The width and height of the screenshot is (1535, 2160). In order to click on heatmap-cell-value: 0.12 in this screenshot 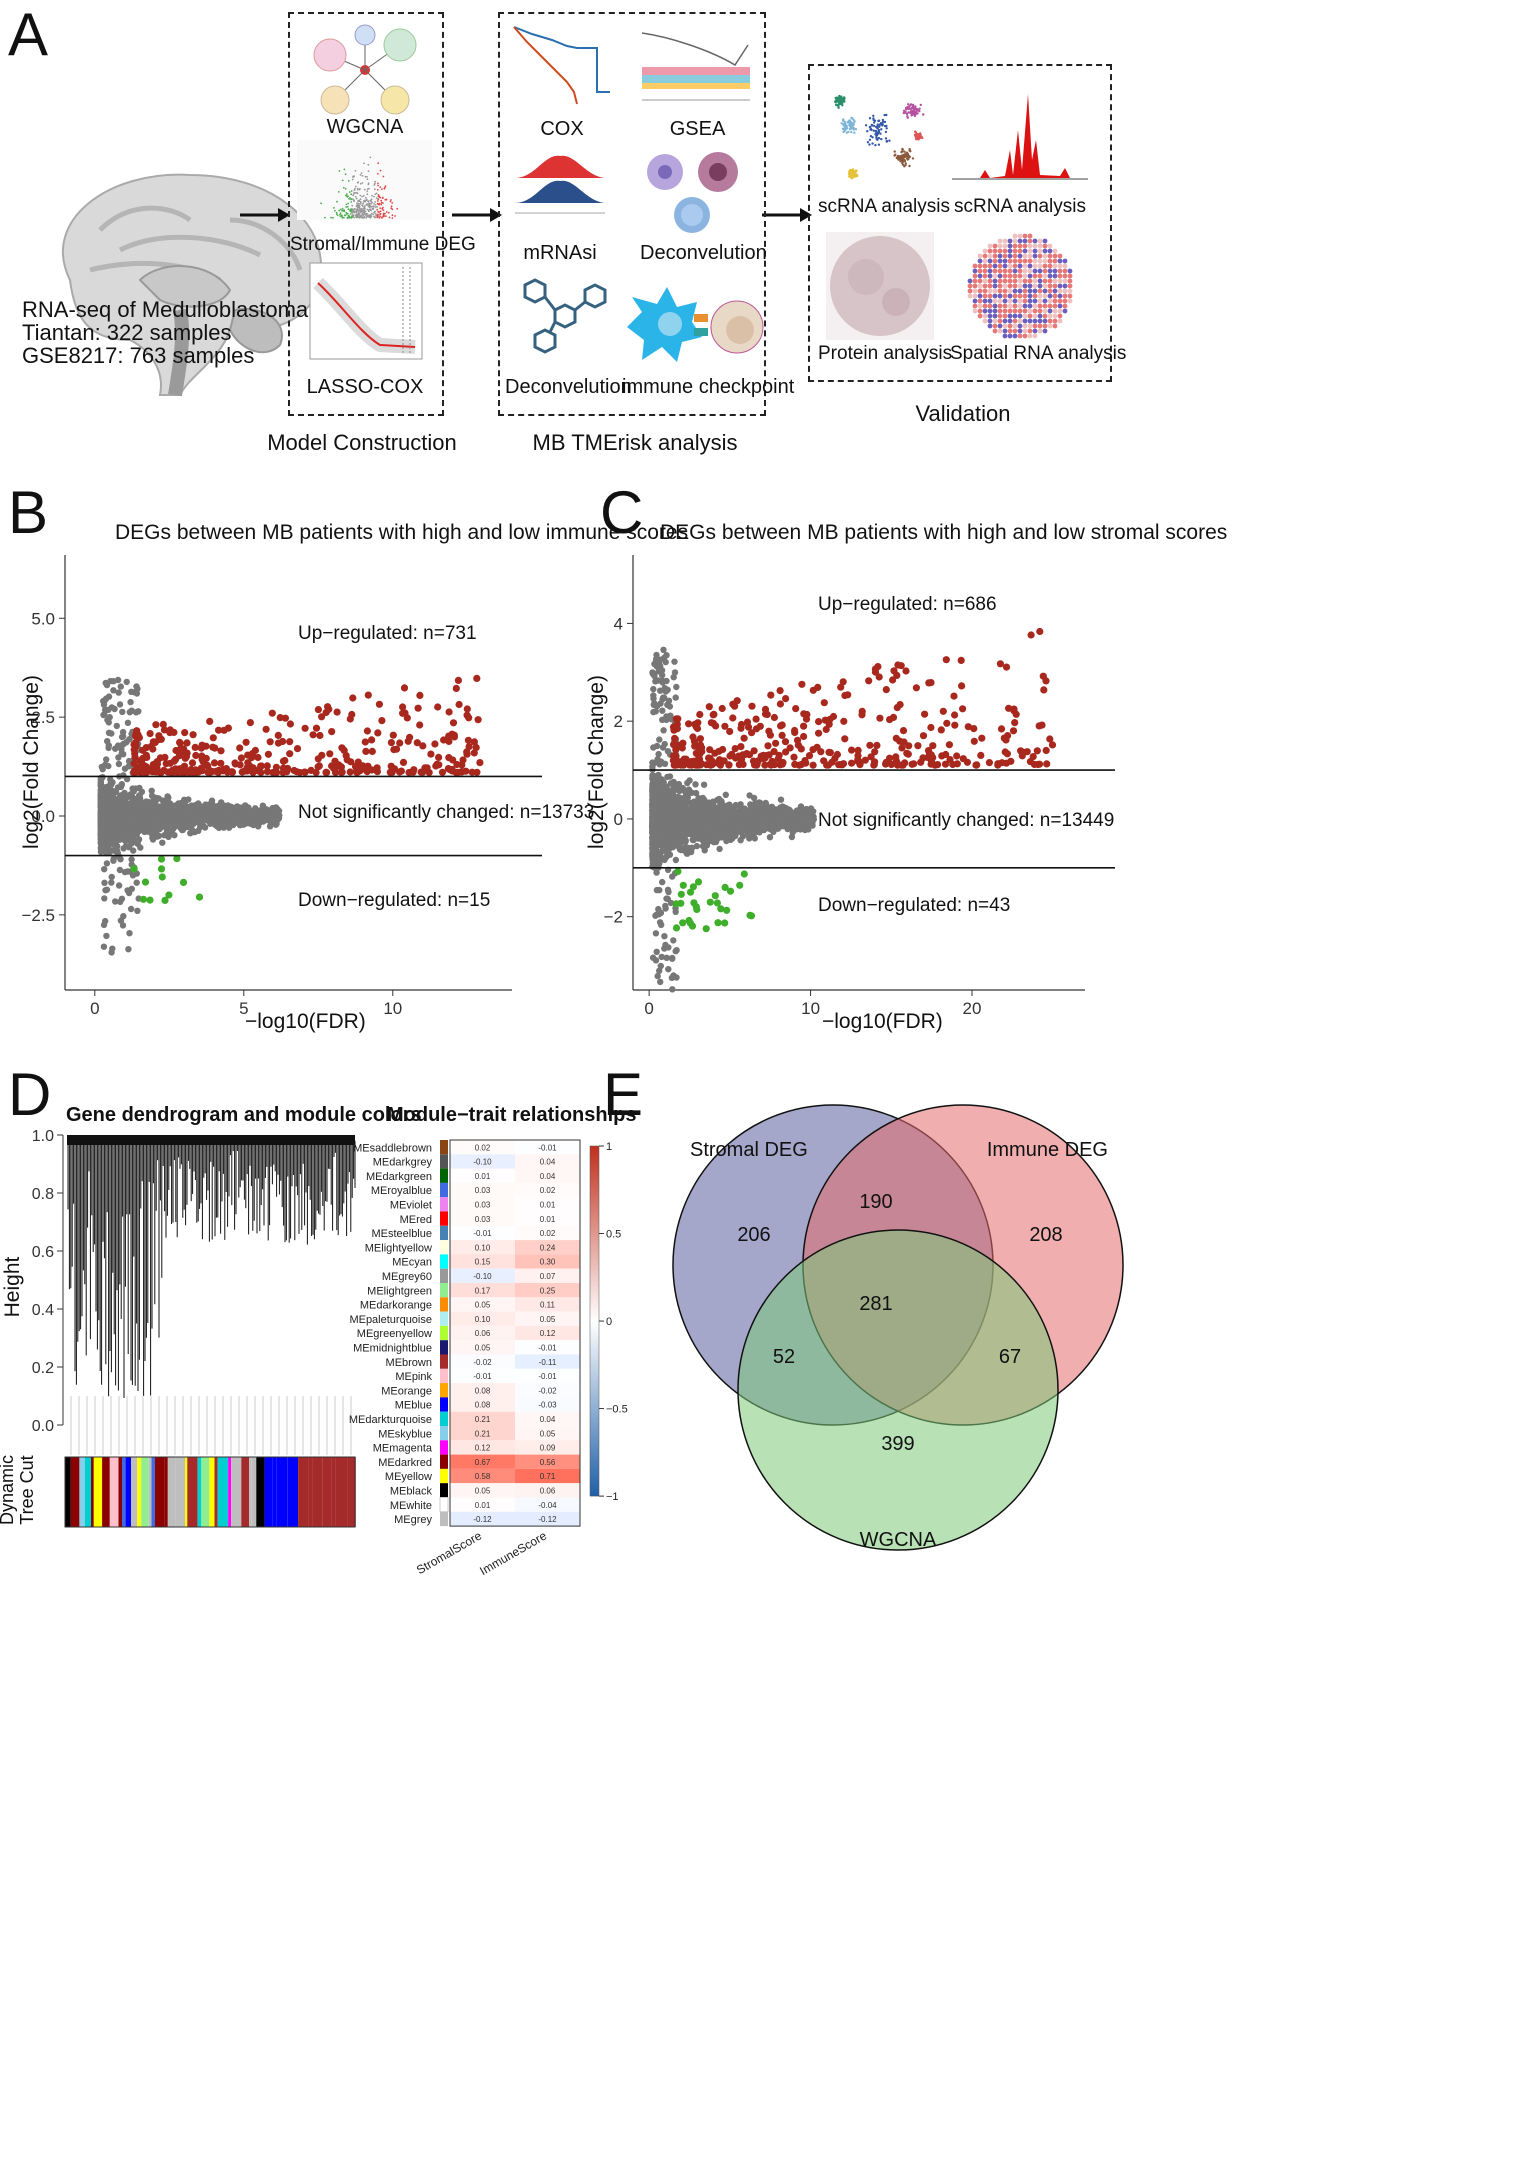, I will do `click(548, 1333)`.